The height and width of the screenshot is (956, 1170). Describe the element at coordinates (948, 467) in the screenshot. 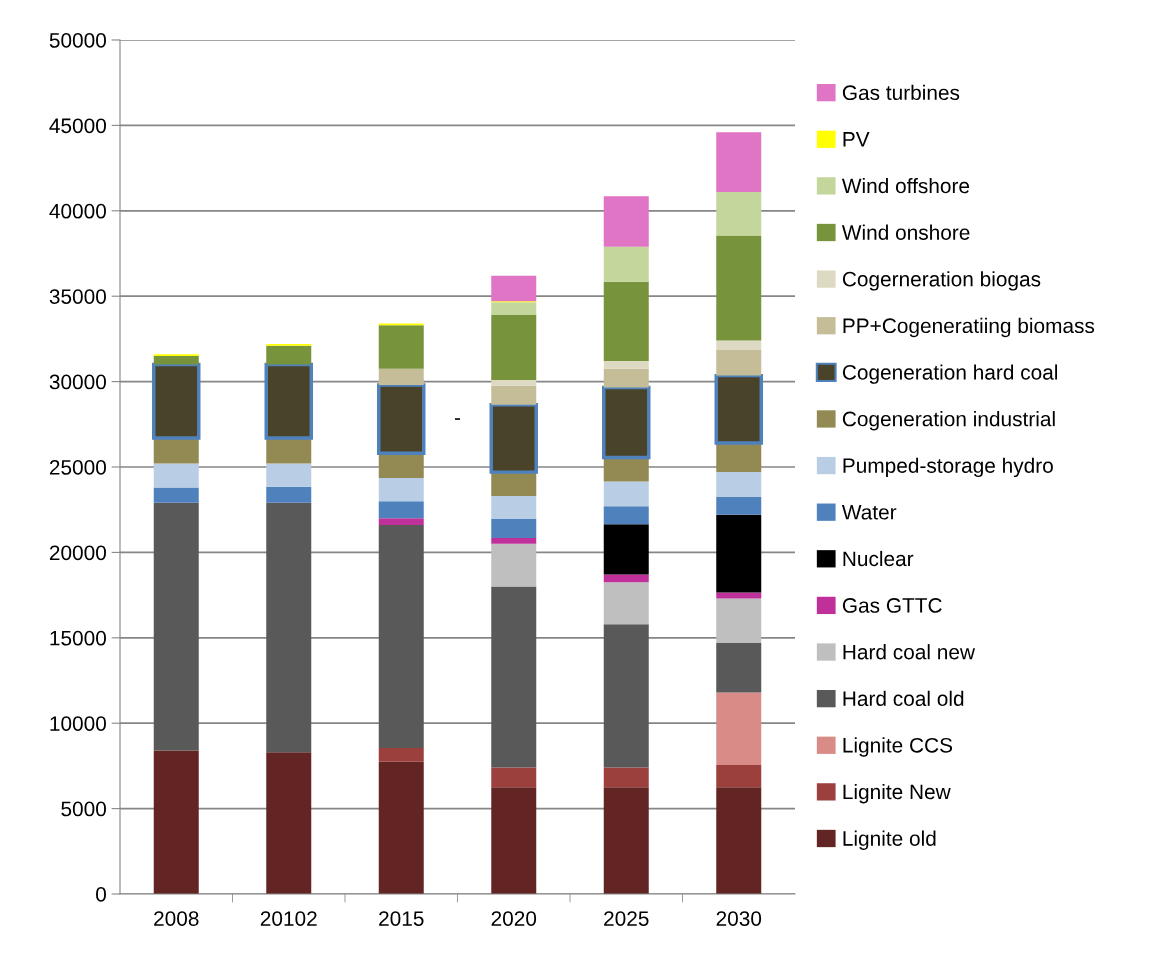

I see `legend-label: Pumped-storage hydro` at that location.